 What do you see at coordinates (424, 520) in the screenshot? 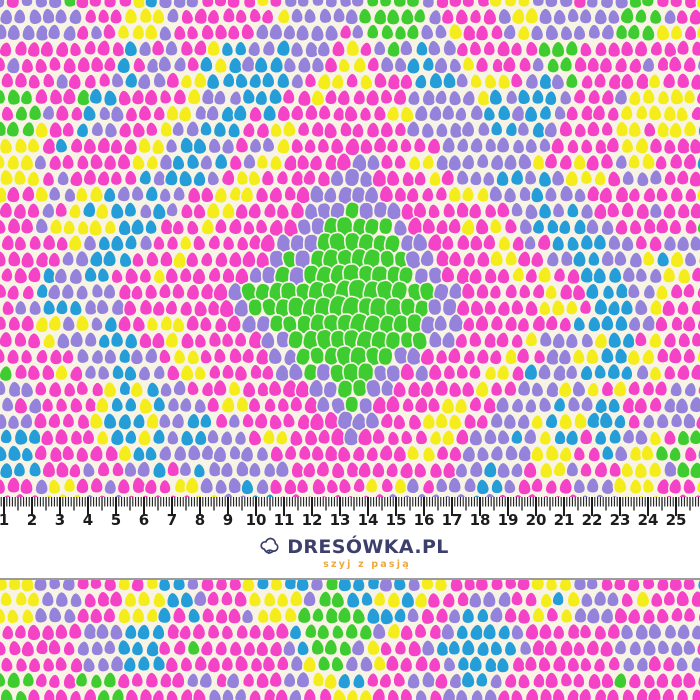
I see `ruler-number-16: 16` at bounding box center [424, 520].